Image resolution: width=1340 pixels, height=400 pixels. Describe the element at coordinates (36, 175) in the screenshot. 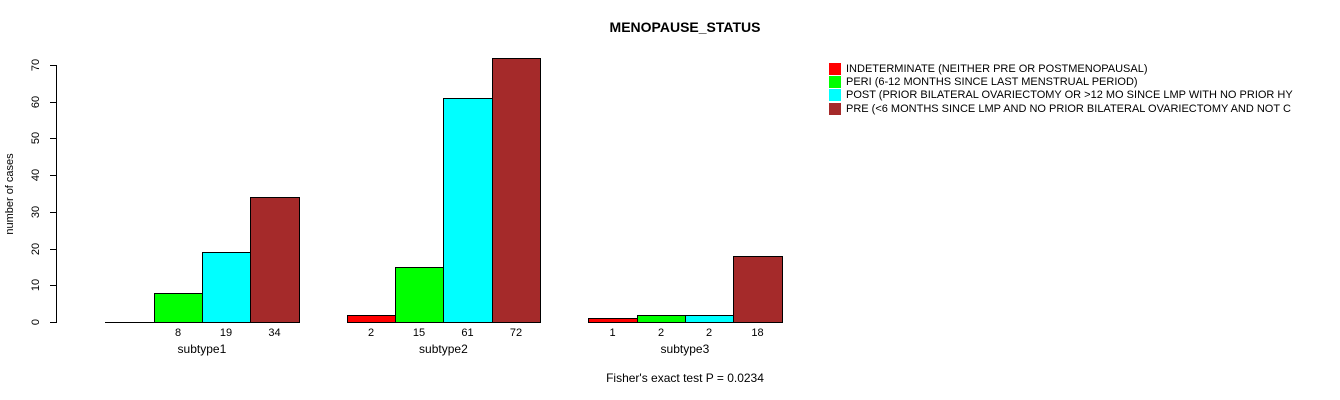

I see `y-tick-label: 40` at that location.